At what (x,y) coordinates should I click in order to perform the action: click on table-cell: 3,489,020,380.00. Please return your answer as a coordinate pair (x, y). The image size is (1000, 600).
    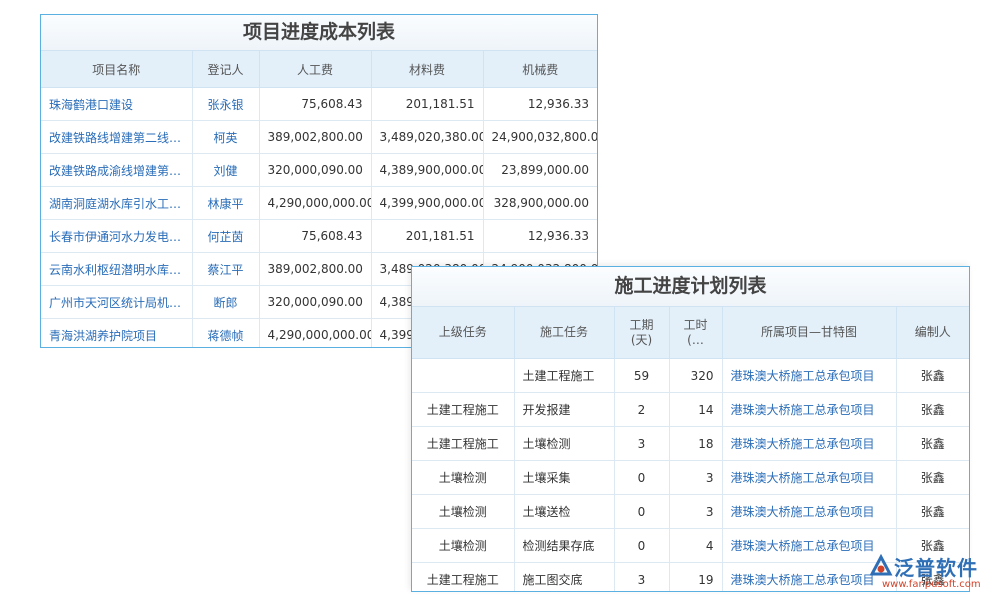
    Looking at the image, I should click on (427, 137).